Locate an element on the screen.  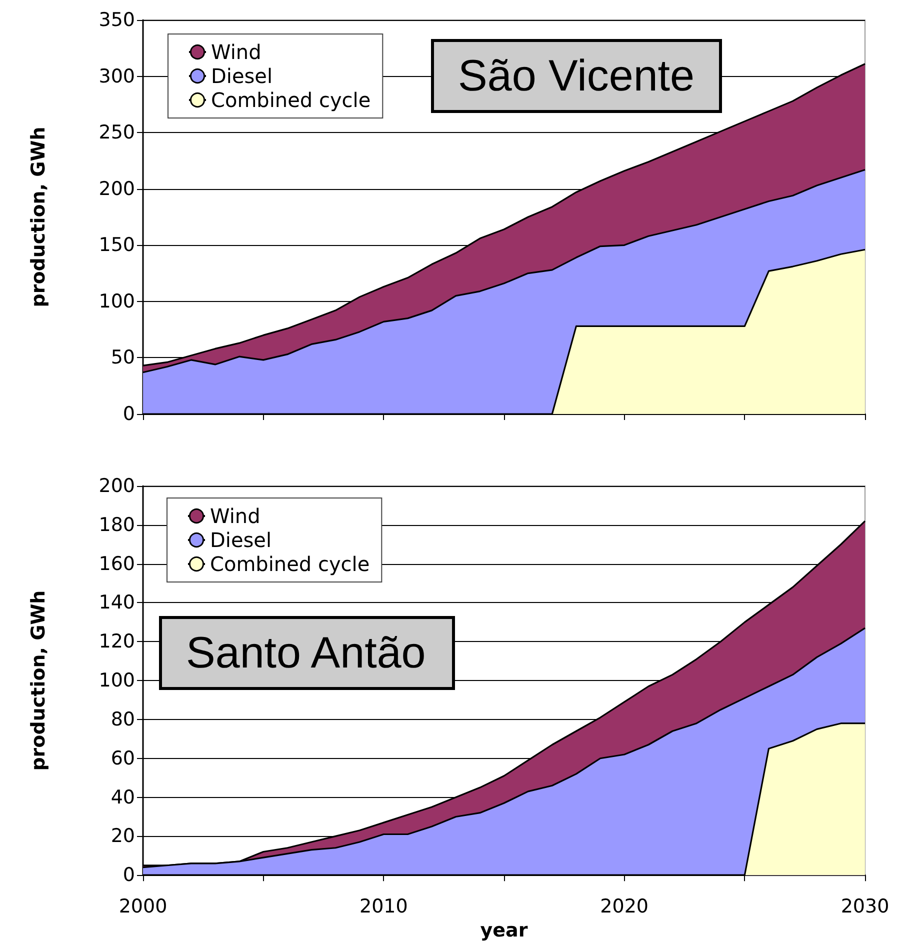
y-tick-label: 160 is located at coordinates (116, 563).